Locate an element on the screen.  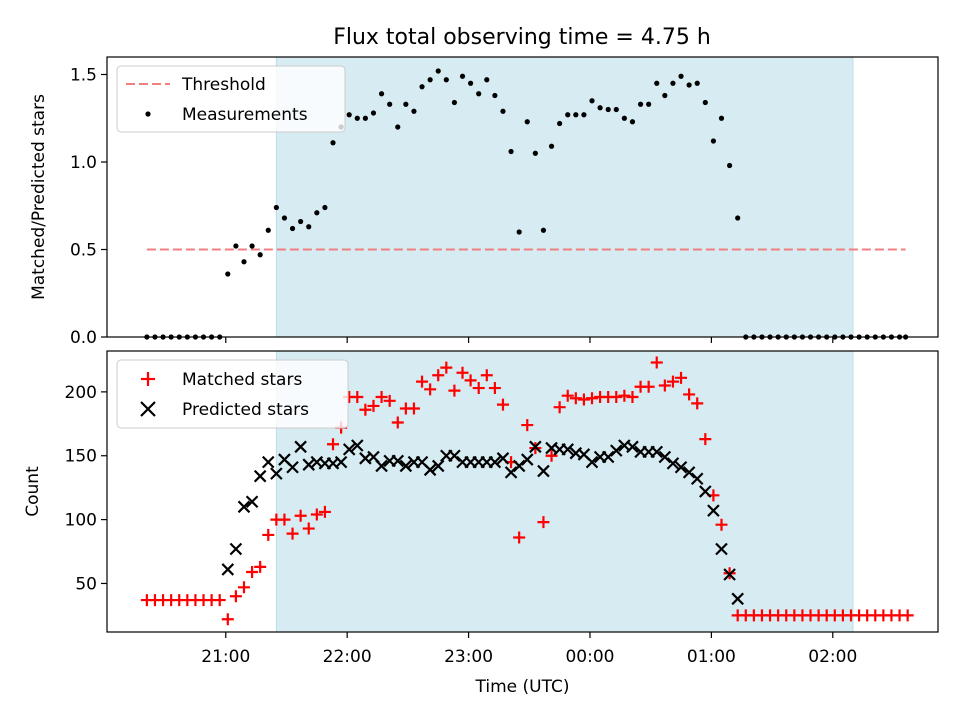
count-y-tick-label: 100 is located at coordinates (81, 521).